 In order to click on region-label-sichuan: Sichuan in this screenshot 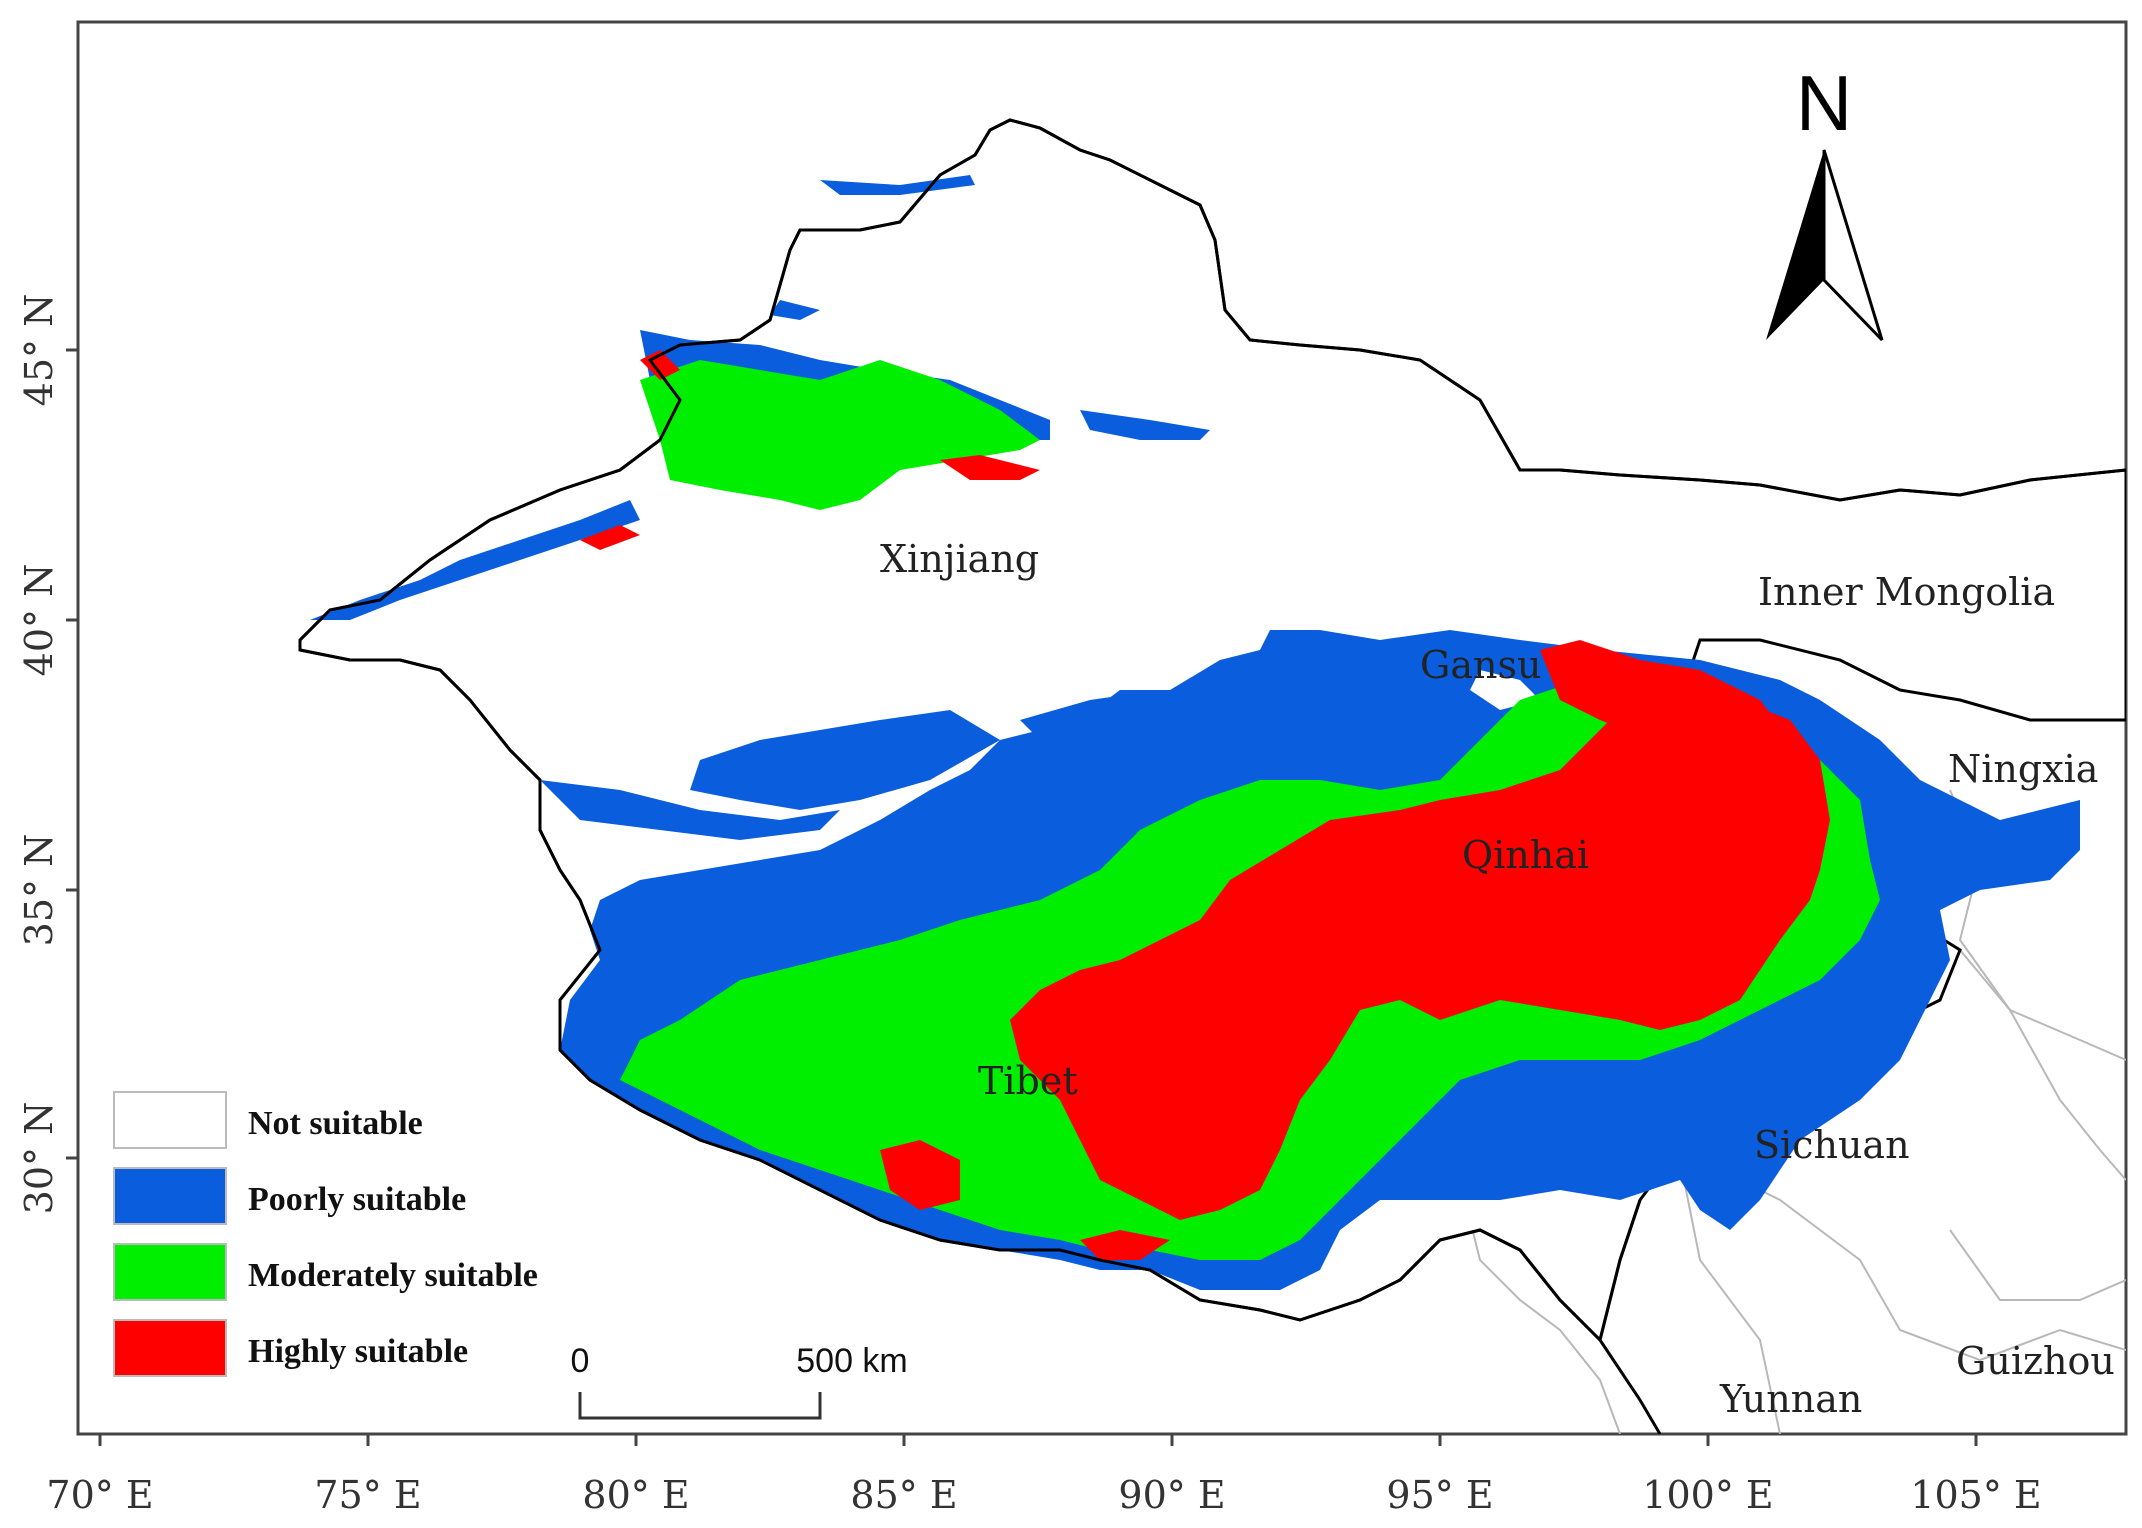, I will do `click(1832, 1145)`.